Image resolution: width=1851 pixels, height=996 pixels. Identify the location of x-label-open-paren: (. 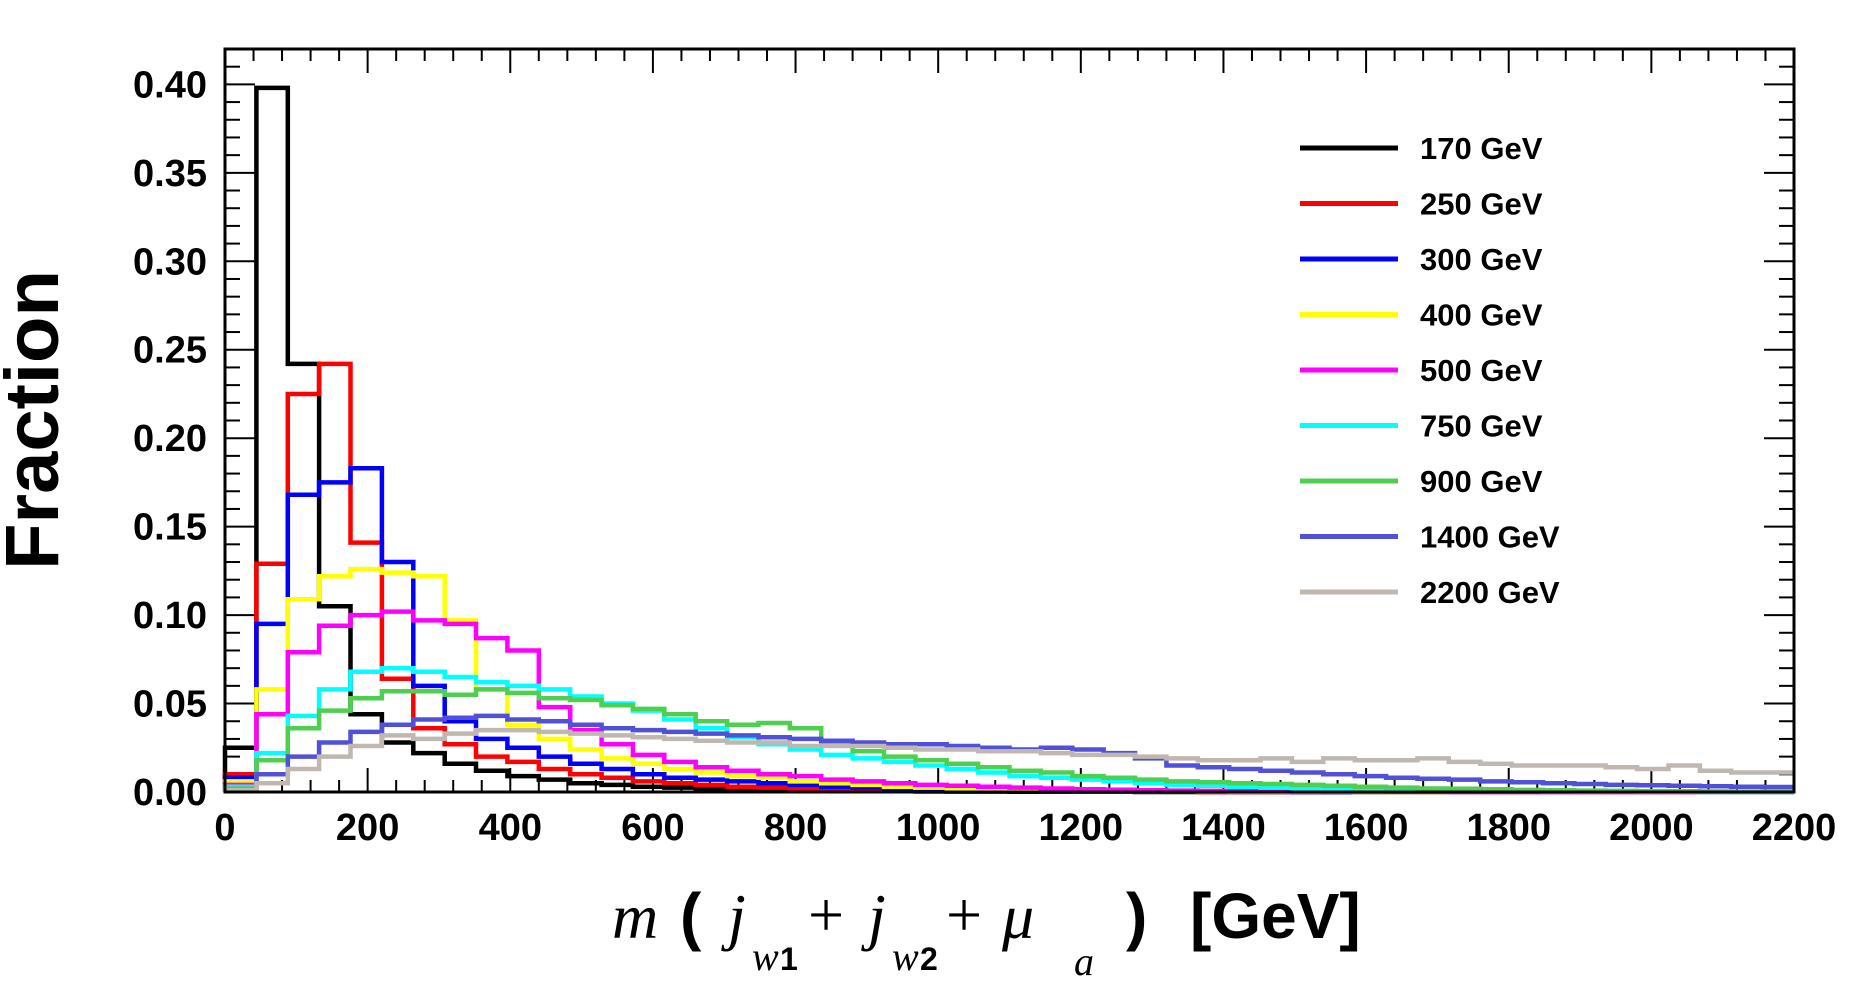
(691, 916).